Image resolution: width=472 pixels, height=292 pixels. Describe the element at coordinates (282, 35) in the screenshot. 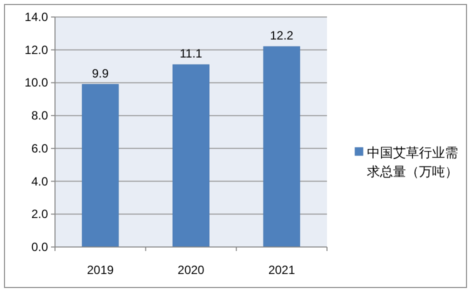

I see `data-label: 12.2` at that location.